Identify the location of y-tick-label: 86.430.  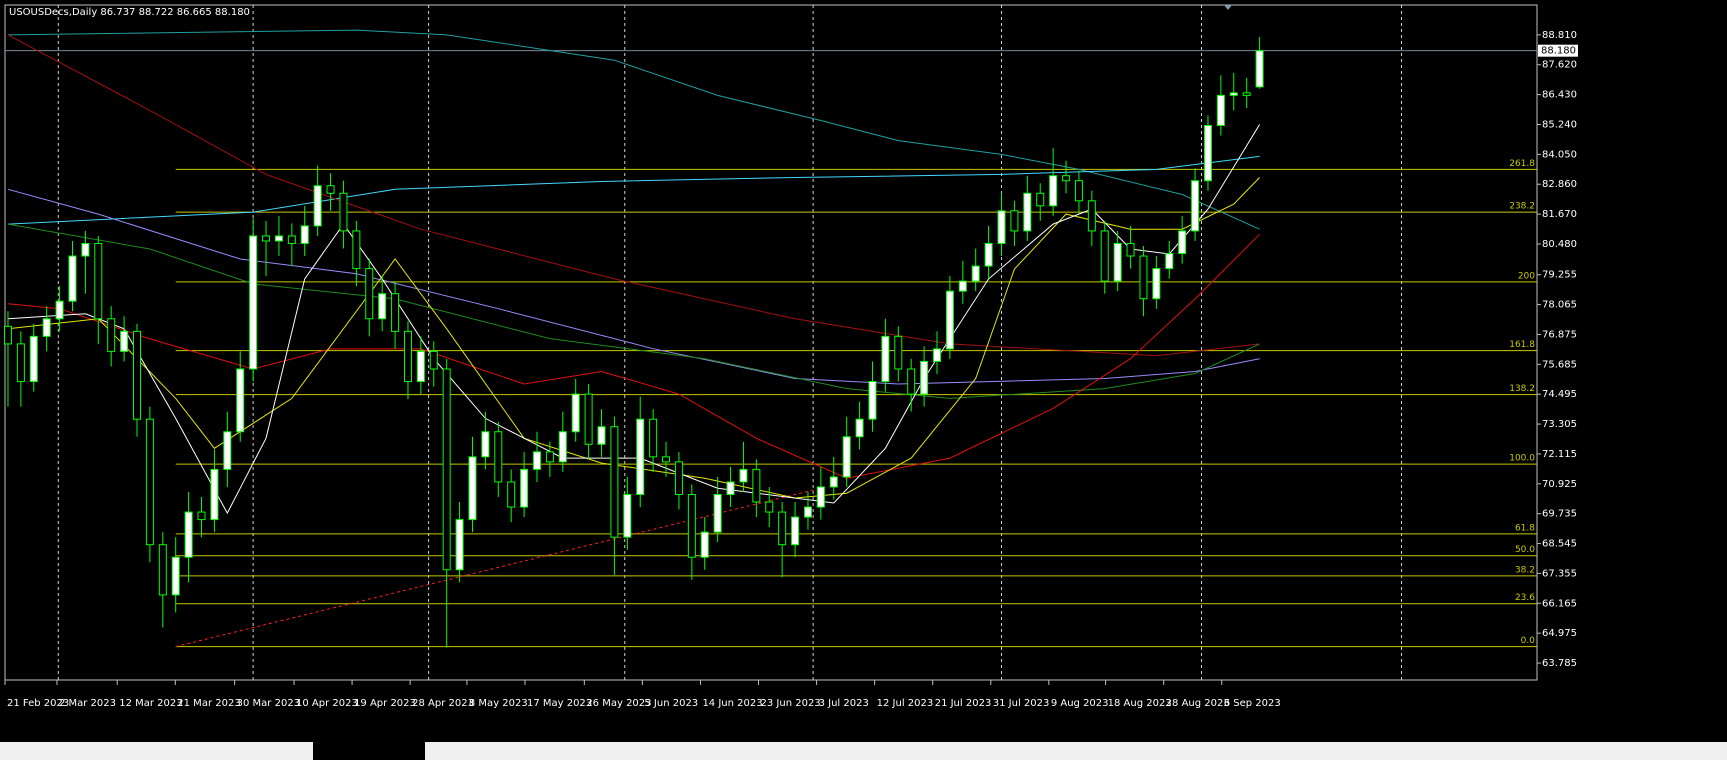
(1559, 95).